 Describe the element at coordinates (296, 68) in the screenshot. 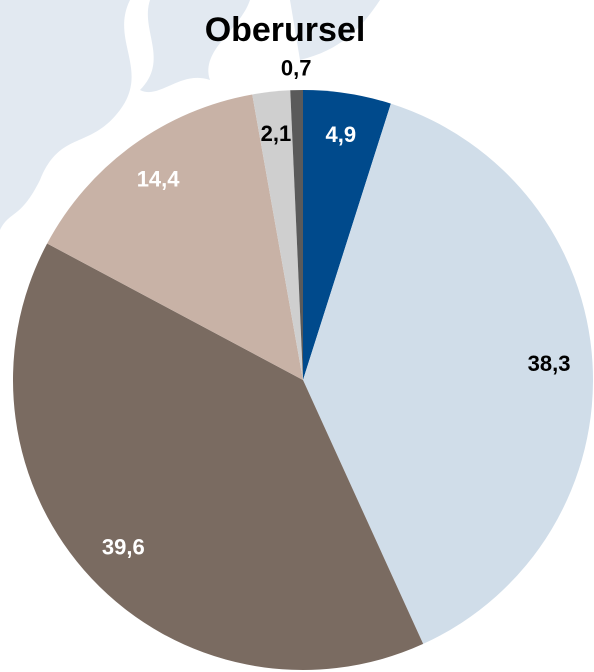

I see `data-label: 0,7` at that location.